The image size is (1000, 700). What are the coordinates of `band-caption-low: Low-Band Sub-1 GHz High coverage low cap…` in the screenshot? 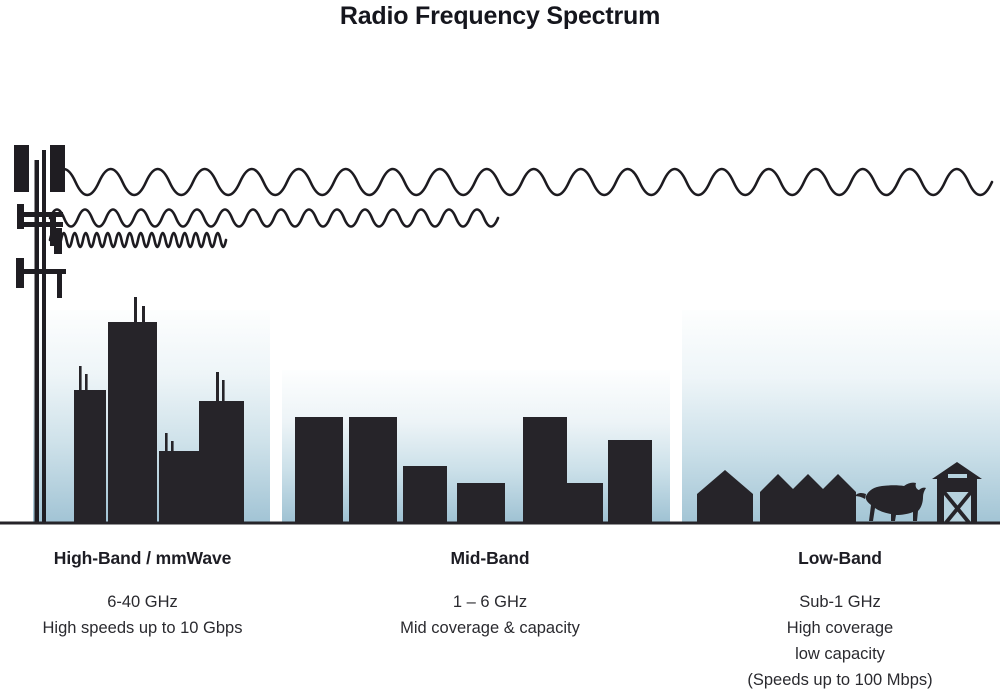 It's located at (840, 620).